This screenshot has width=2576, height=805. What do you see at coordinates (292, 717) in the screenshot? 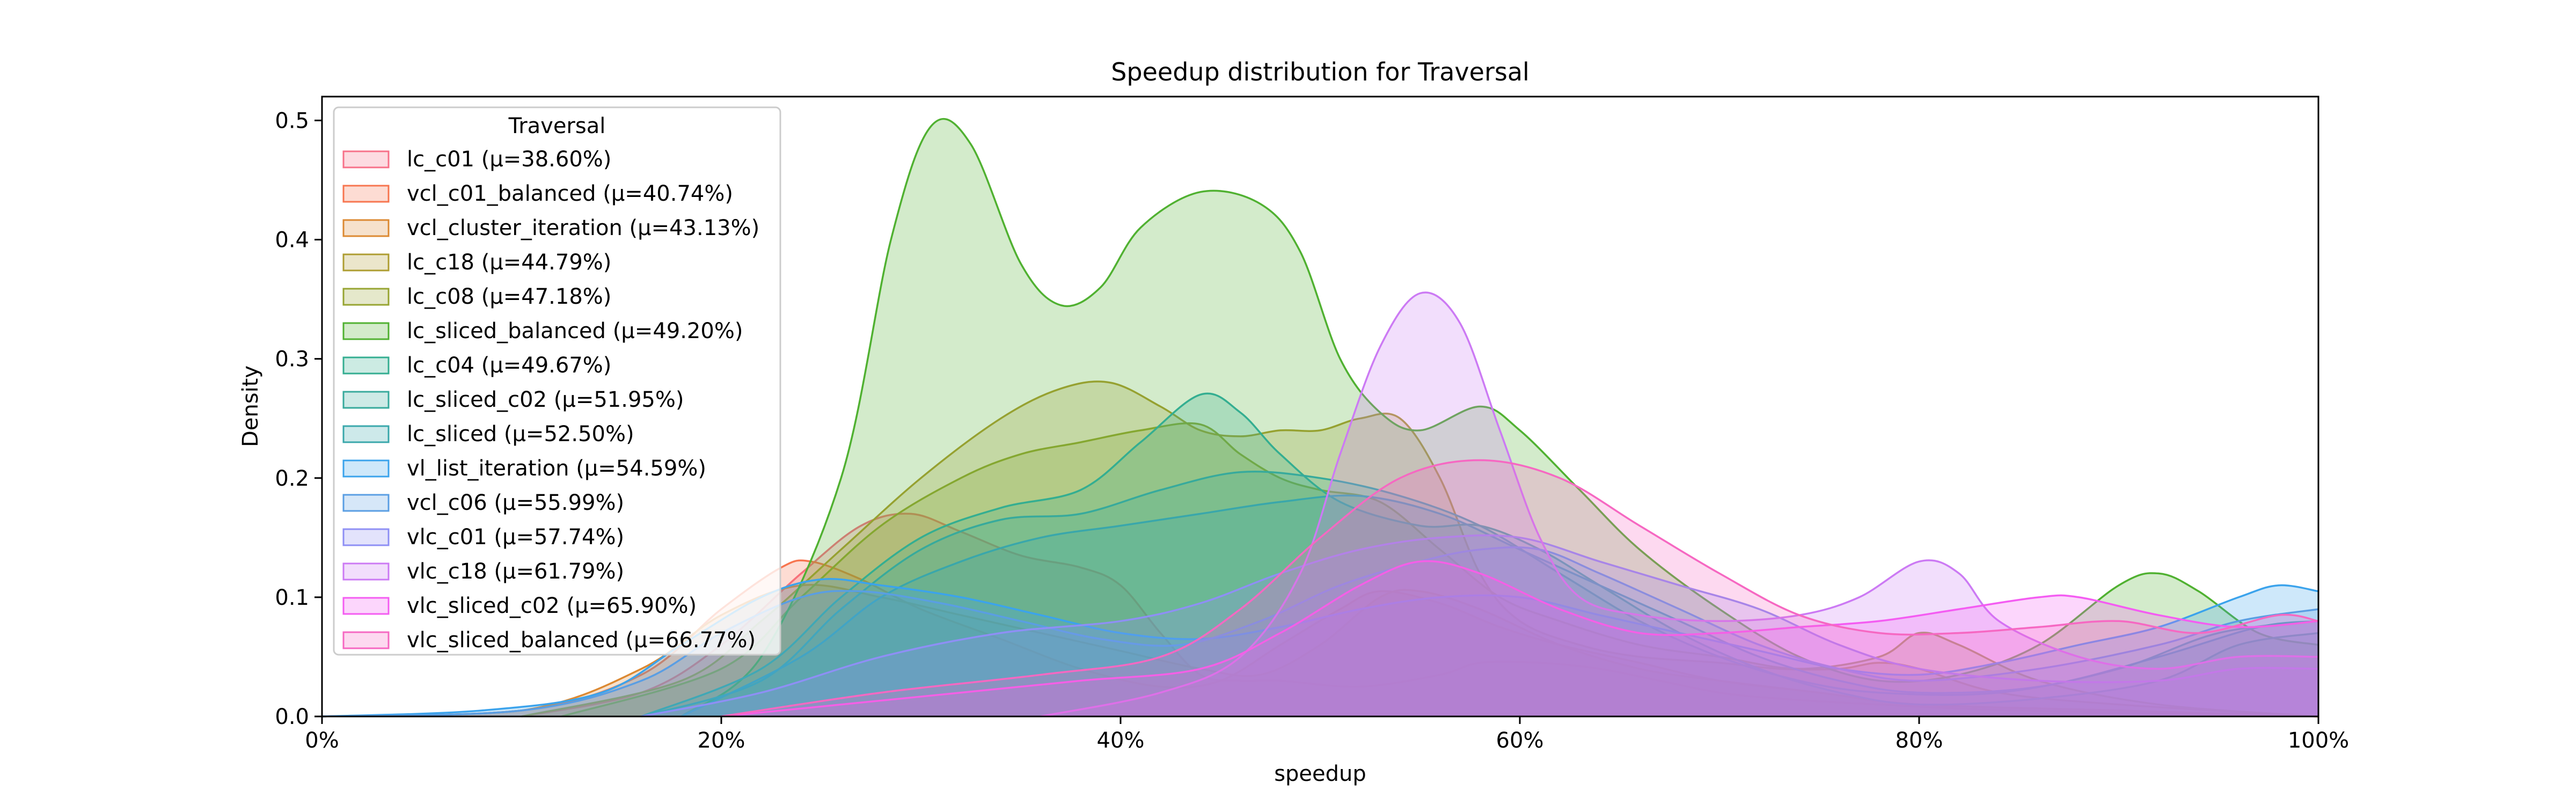
I see `y-tick-label: 0.0` at bounding box center [292, 717].